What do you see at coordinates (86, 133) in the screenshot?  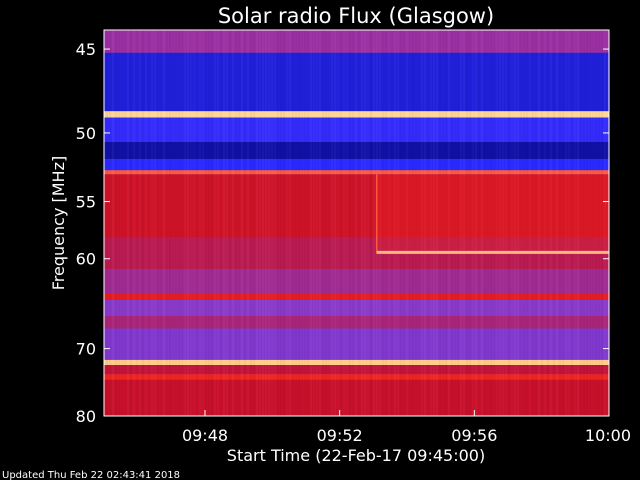 I see `y-tick-label-50: 50` at bounding box center [86, 133].